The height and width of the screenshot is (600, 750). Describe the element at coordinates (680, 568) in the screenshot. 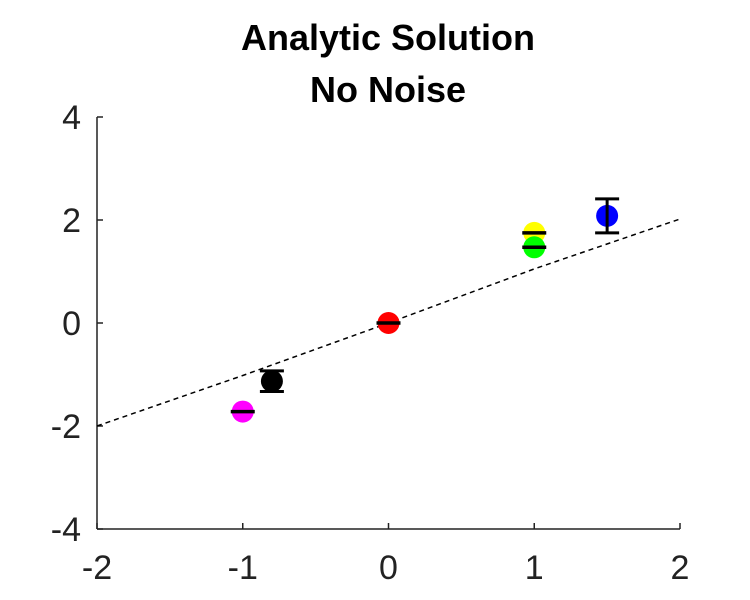

I see `x-tick-label: 2` at that location.